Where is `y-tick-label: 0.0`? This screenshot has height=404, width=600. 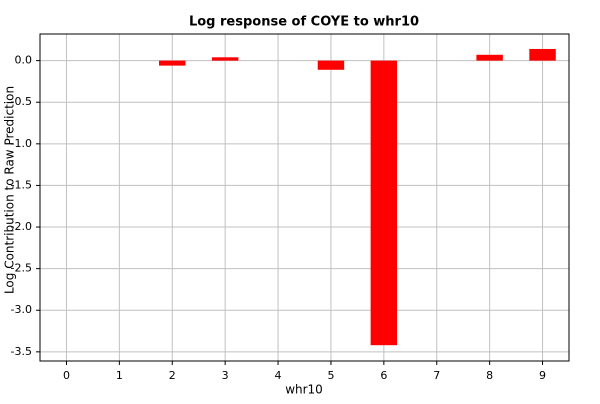 y-tick-label: 0.0 is located at coordinates (24, 60).